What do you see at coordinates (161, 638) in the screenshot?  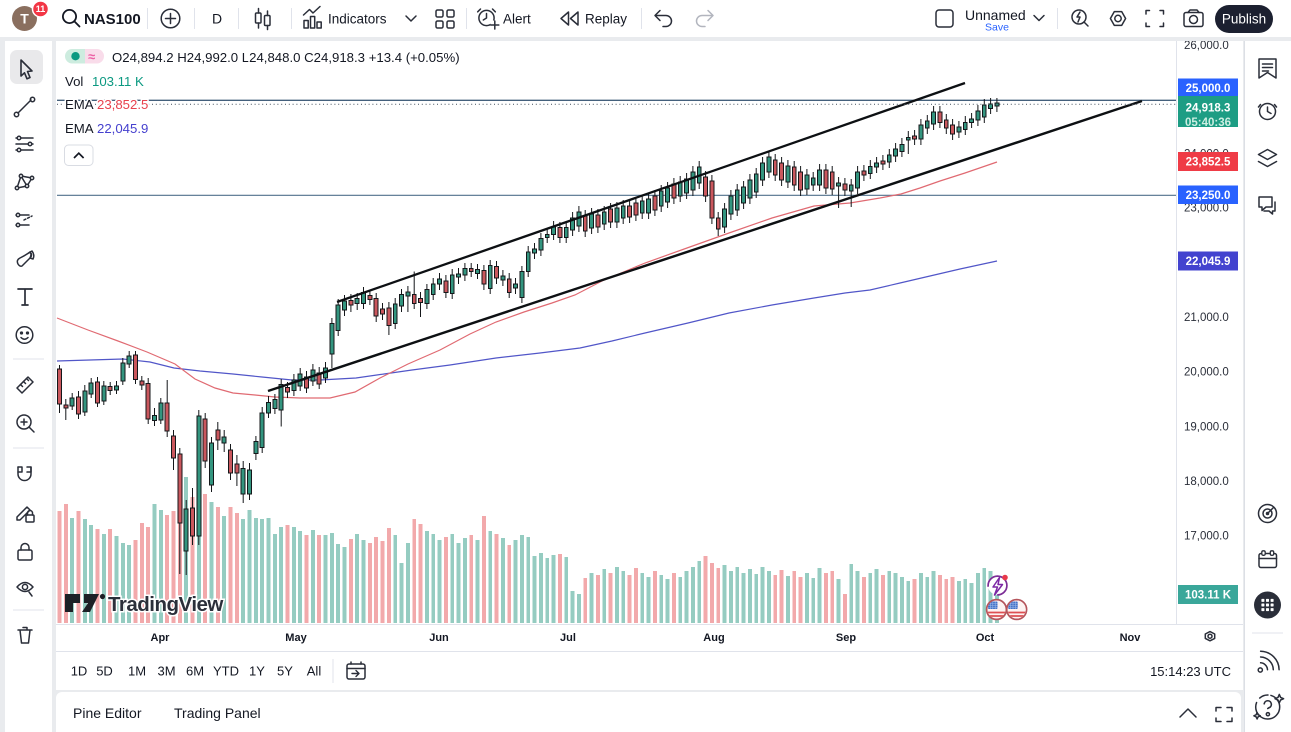 I see `svg-text: Apr` at bounding box center [161, 638].